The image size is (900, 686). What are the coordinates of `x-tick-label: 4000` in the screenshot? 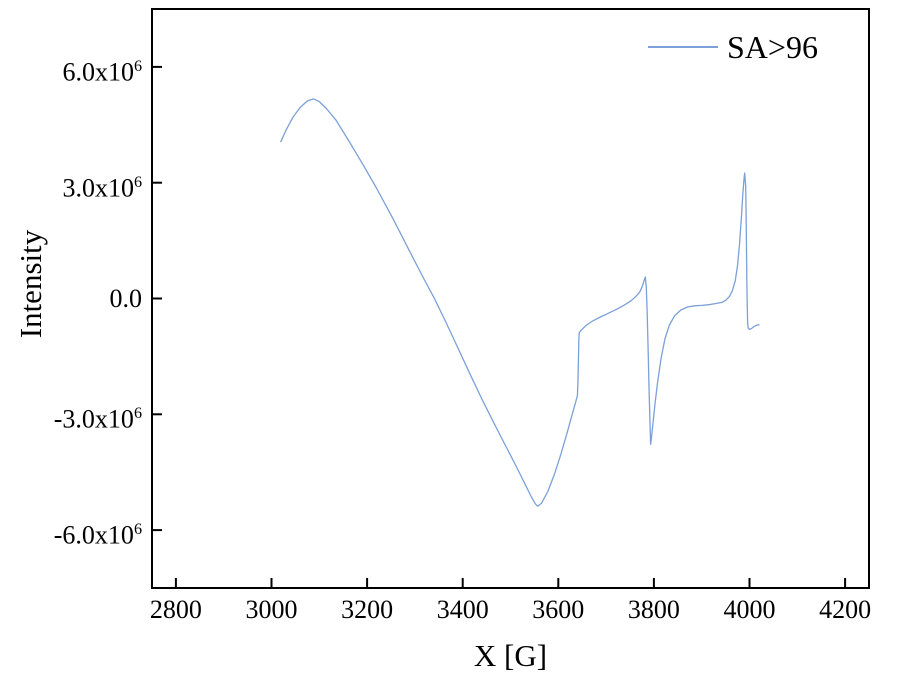 It's located at (749, 609).